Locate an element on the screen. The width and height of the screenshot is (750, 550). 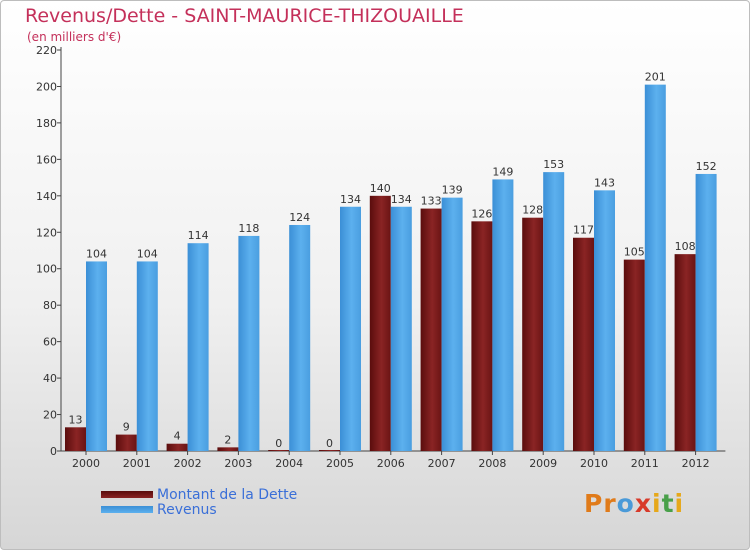
logo-letter: o is located at coordinates (625, 503).